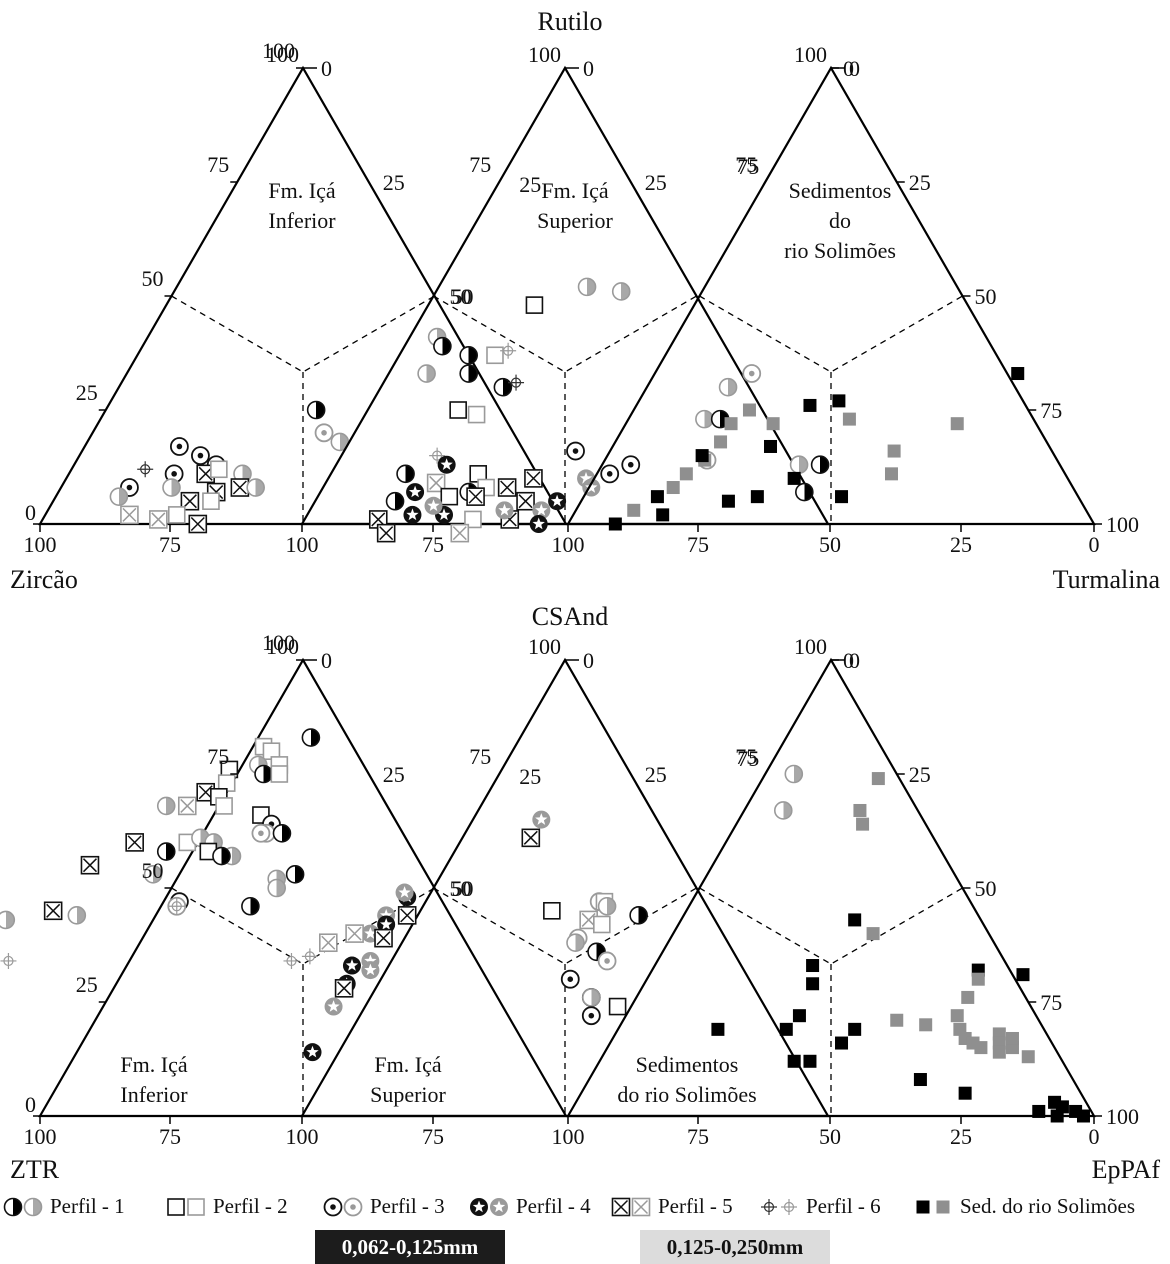 The image size is (1170, 1264). Describe the element at coordinates (26, 1207) in the screenshot. I see `legend-symbol-p1` at that location.